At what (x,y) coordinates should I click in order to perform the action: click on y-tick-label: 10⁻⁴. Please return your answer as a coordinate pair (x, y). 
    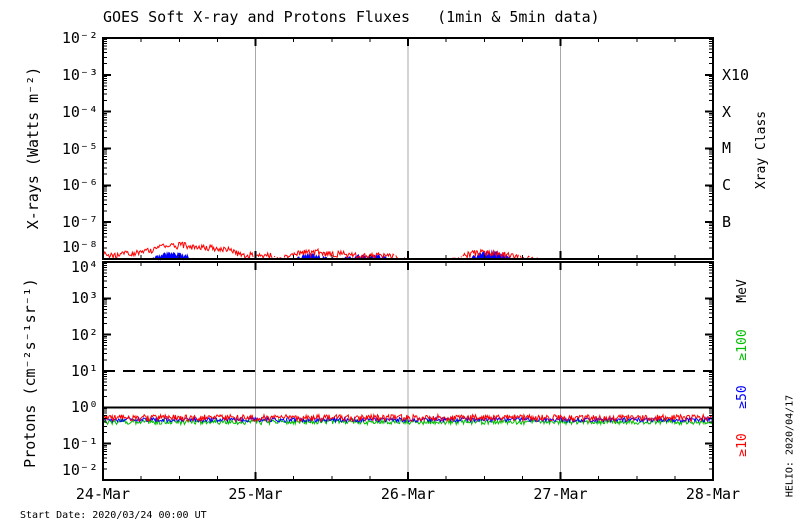
    Looking at the image, I should click on (79, 112).